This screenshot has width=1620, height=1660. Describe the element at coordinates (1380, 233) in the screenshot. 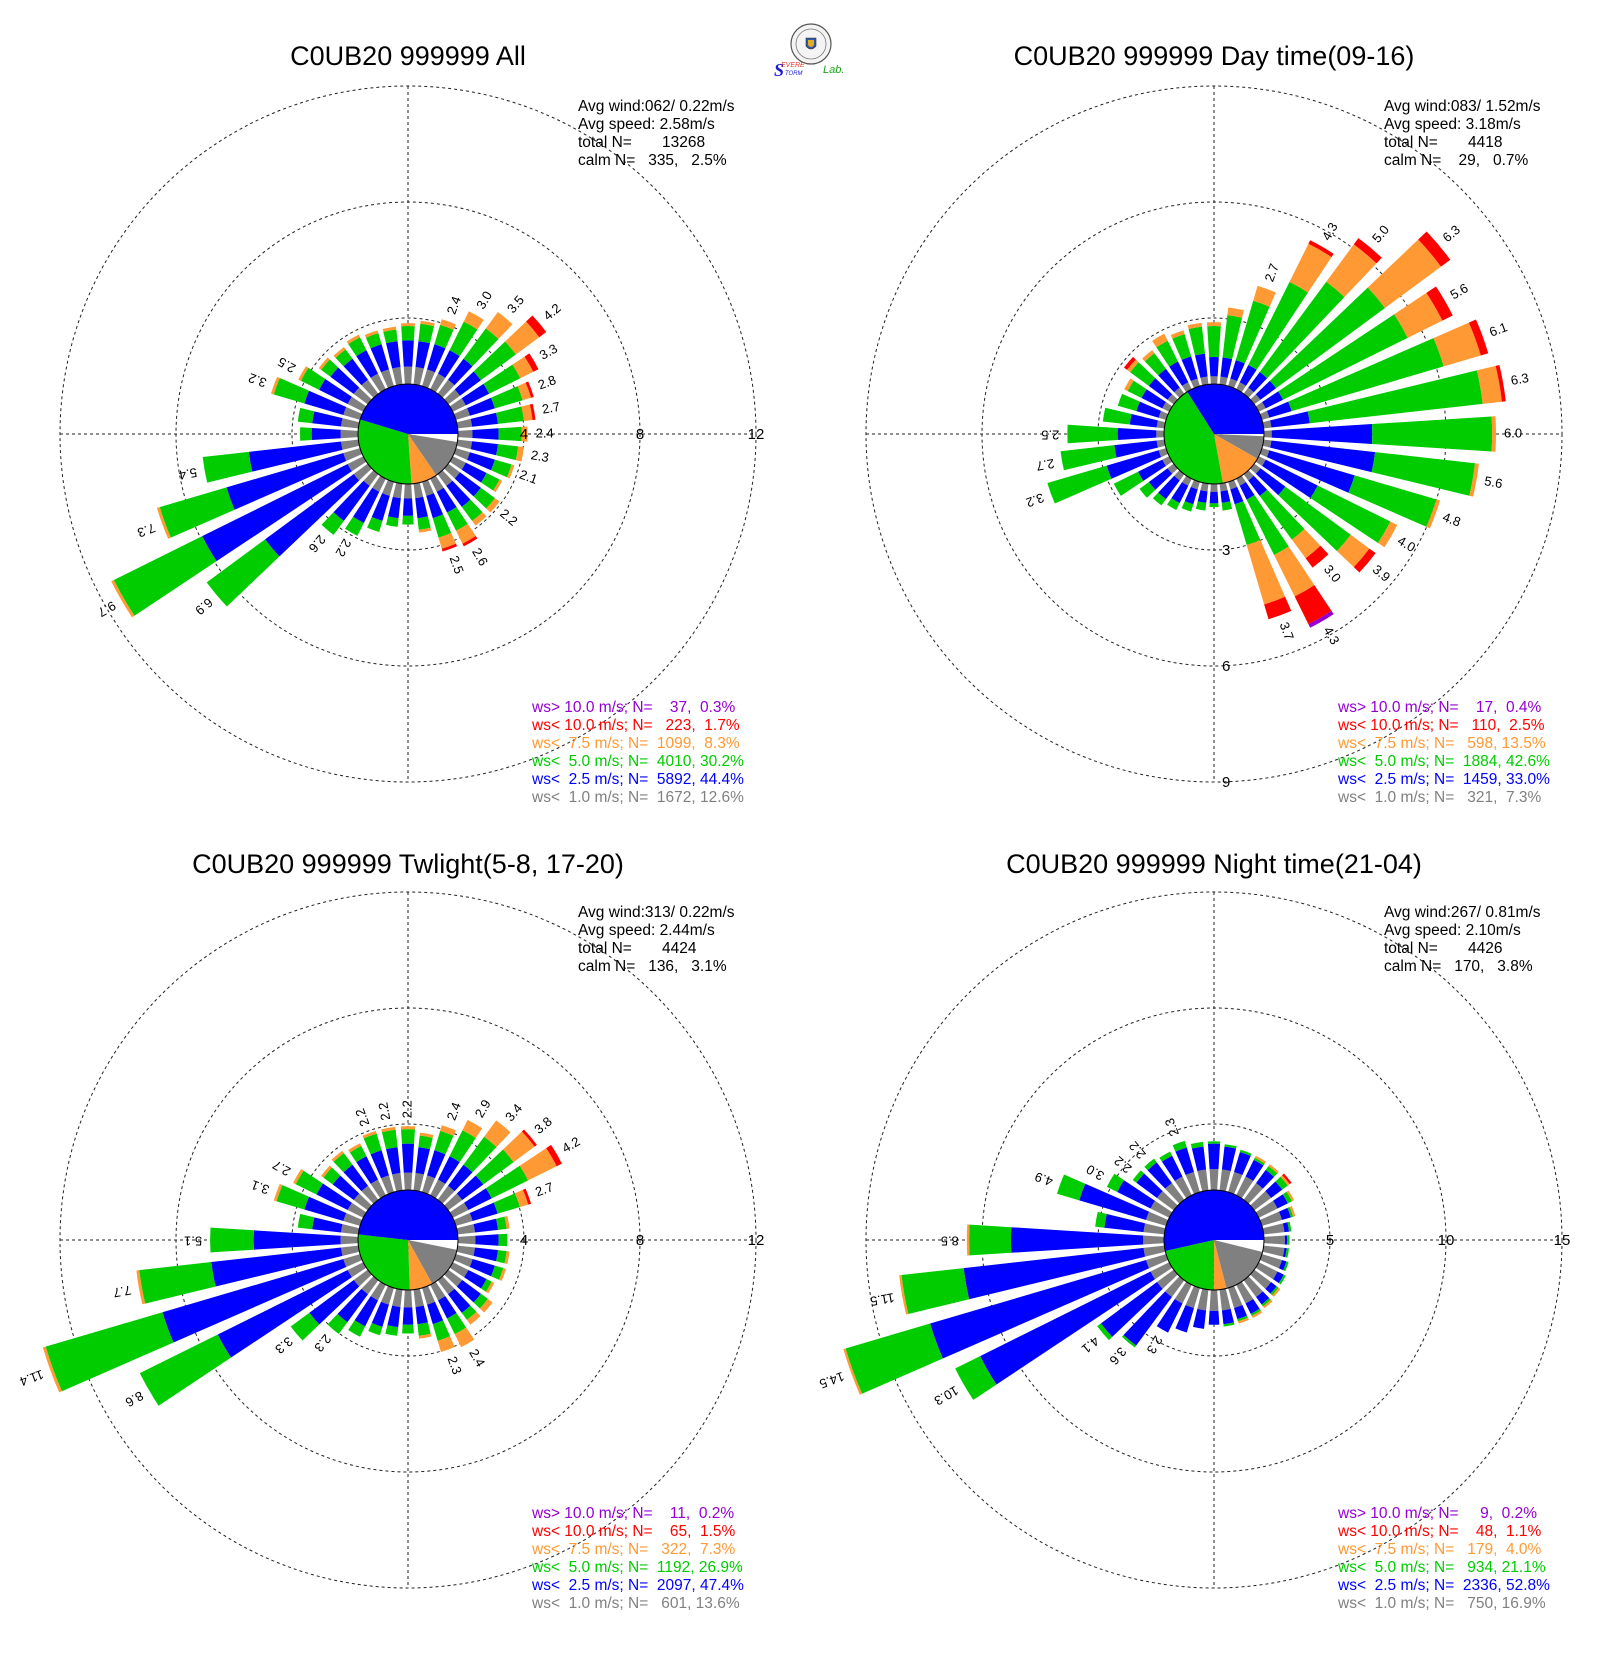

I see `petal-total-label: 5.0` at that location.